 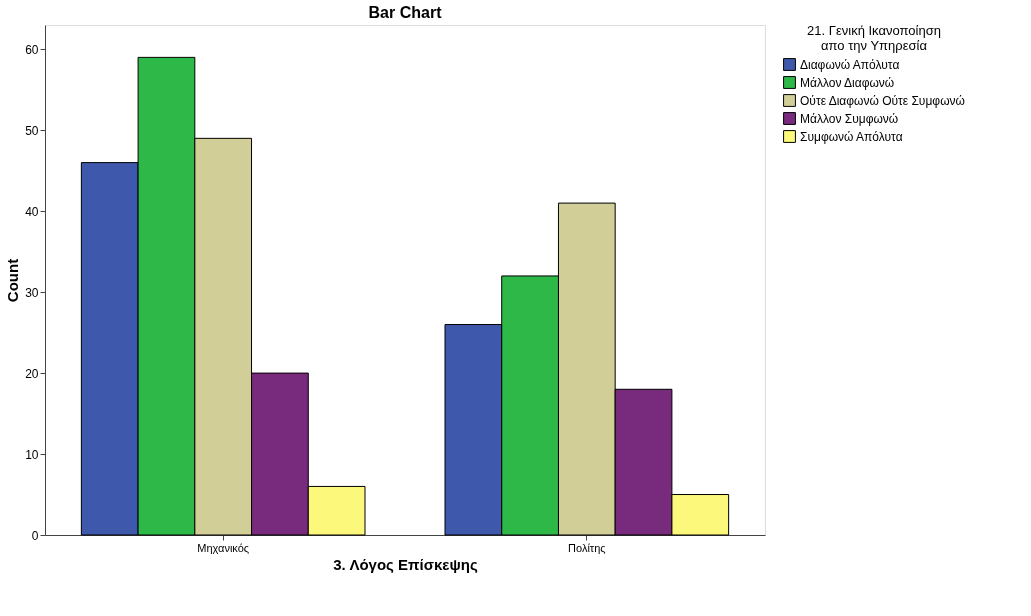 I want to click on y-tick-label: 10, so click(x=32, y=454).